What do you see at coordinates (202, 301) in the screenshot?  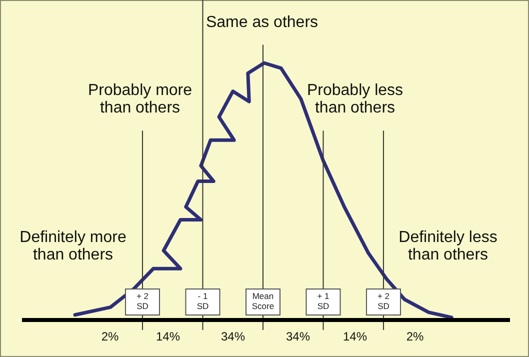 I see `x-tick-label: - 1 SD` at bounding box center [202, 301].